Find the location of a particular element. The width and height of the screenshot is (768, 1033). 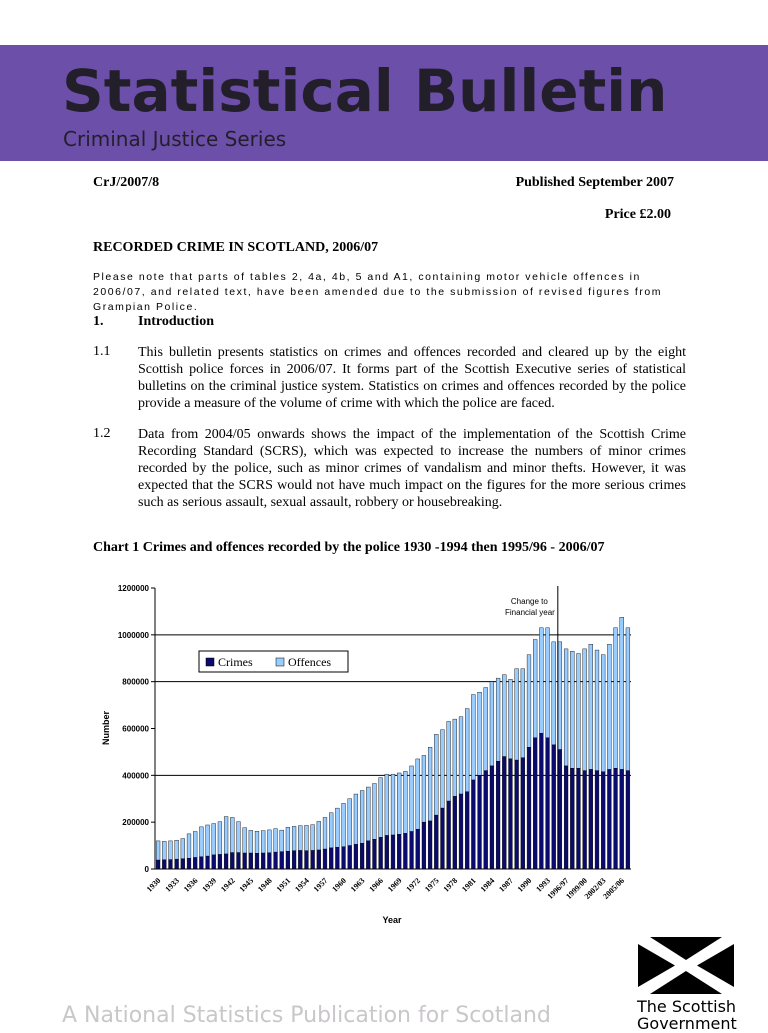

x-tick-label: 1975 is located at coordinates (432, 885).